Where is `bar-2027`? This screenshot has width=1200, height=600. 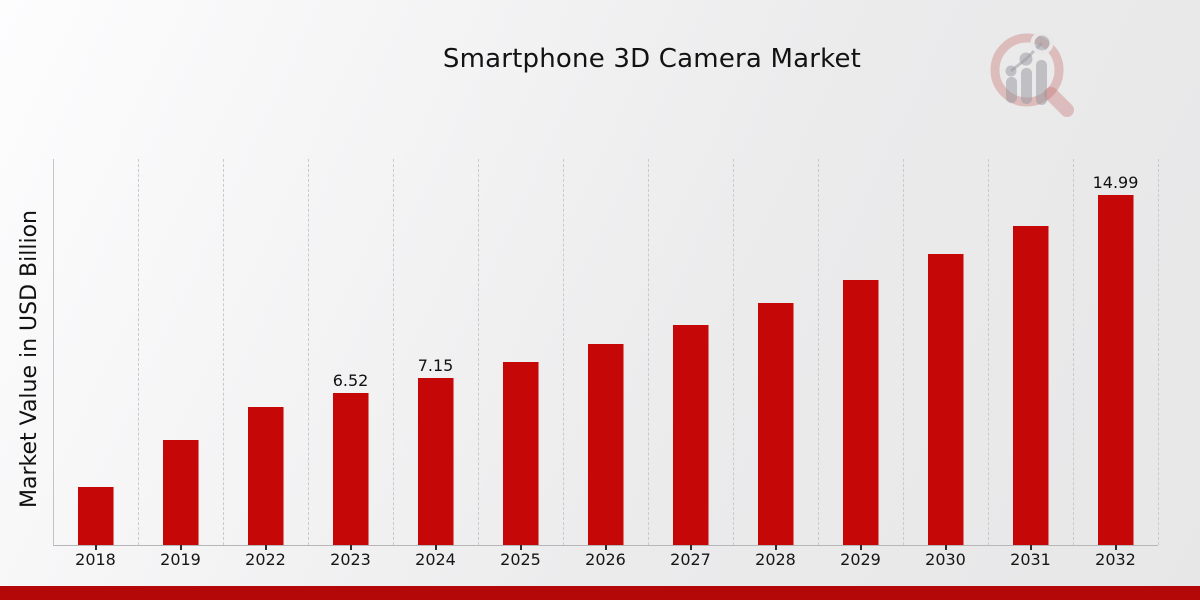
bar-2027 is located at coordinates (691, 434).